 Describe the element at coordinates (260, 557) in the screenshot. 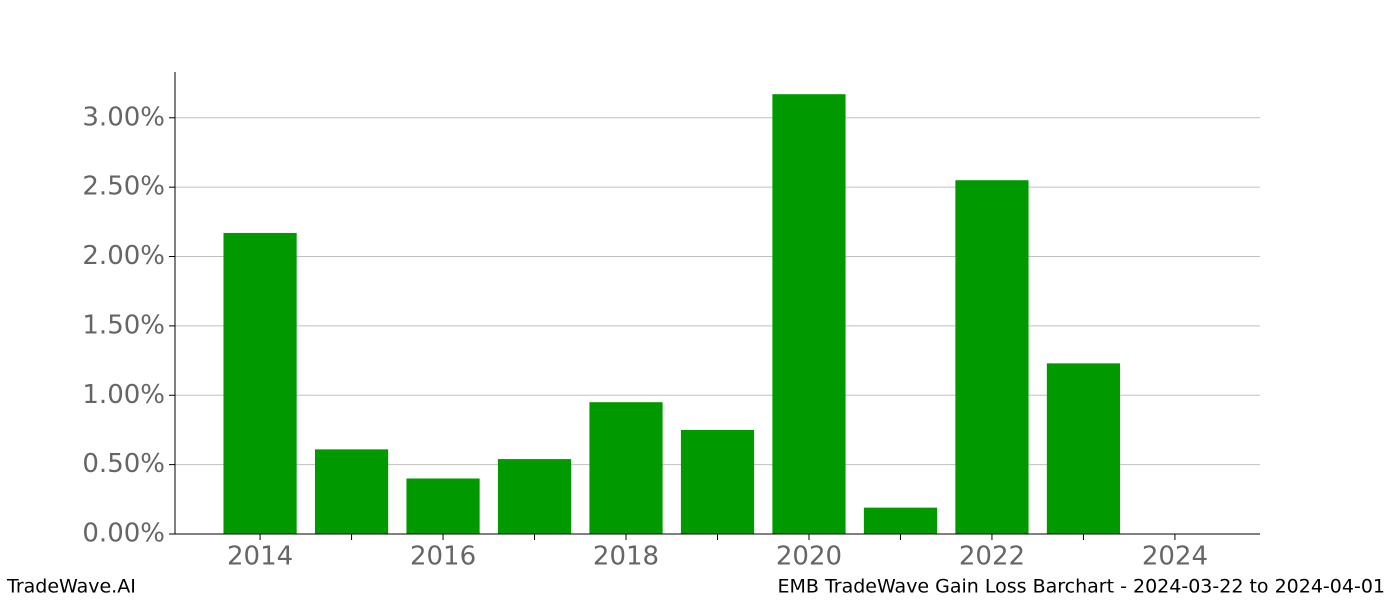

I see `x-tick-label: 2014` at that location.